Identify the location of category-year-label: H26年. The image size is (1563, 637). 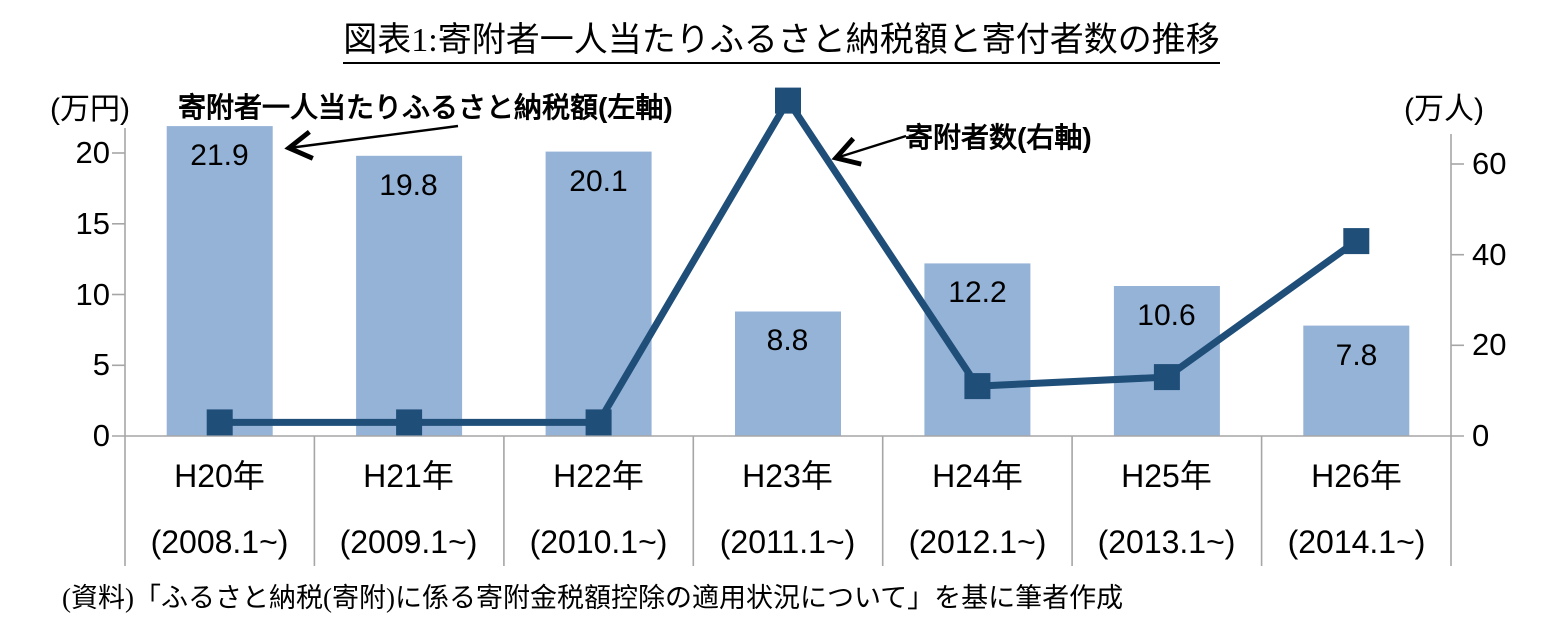
(1356, 476).